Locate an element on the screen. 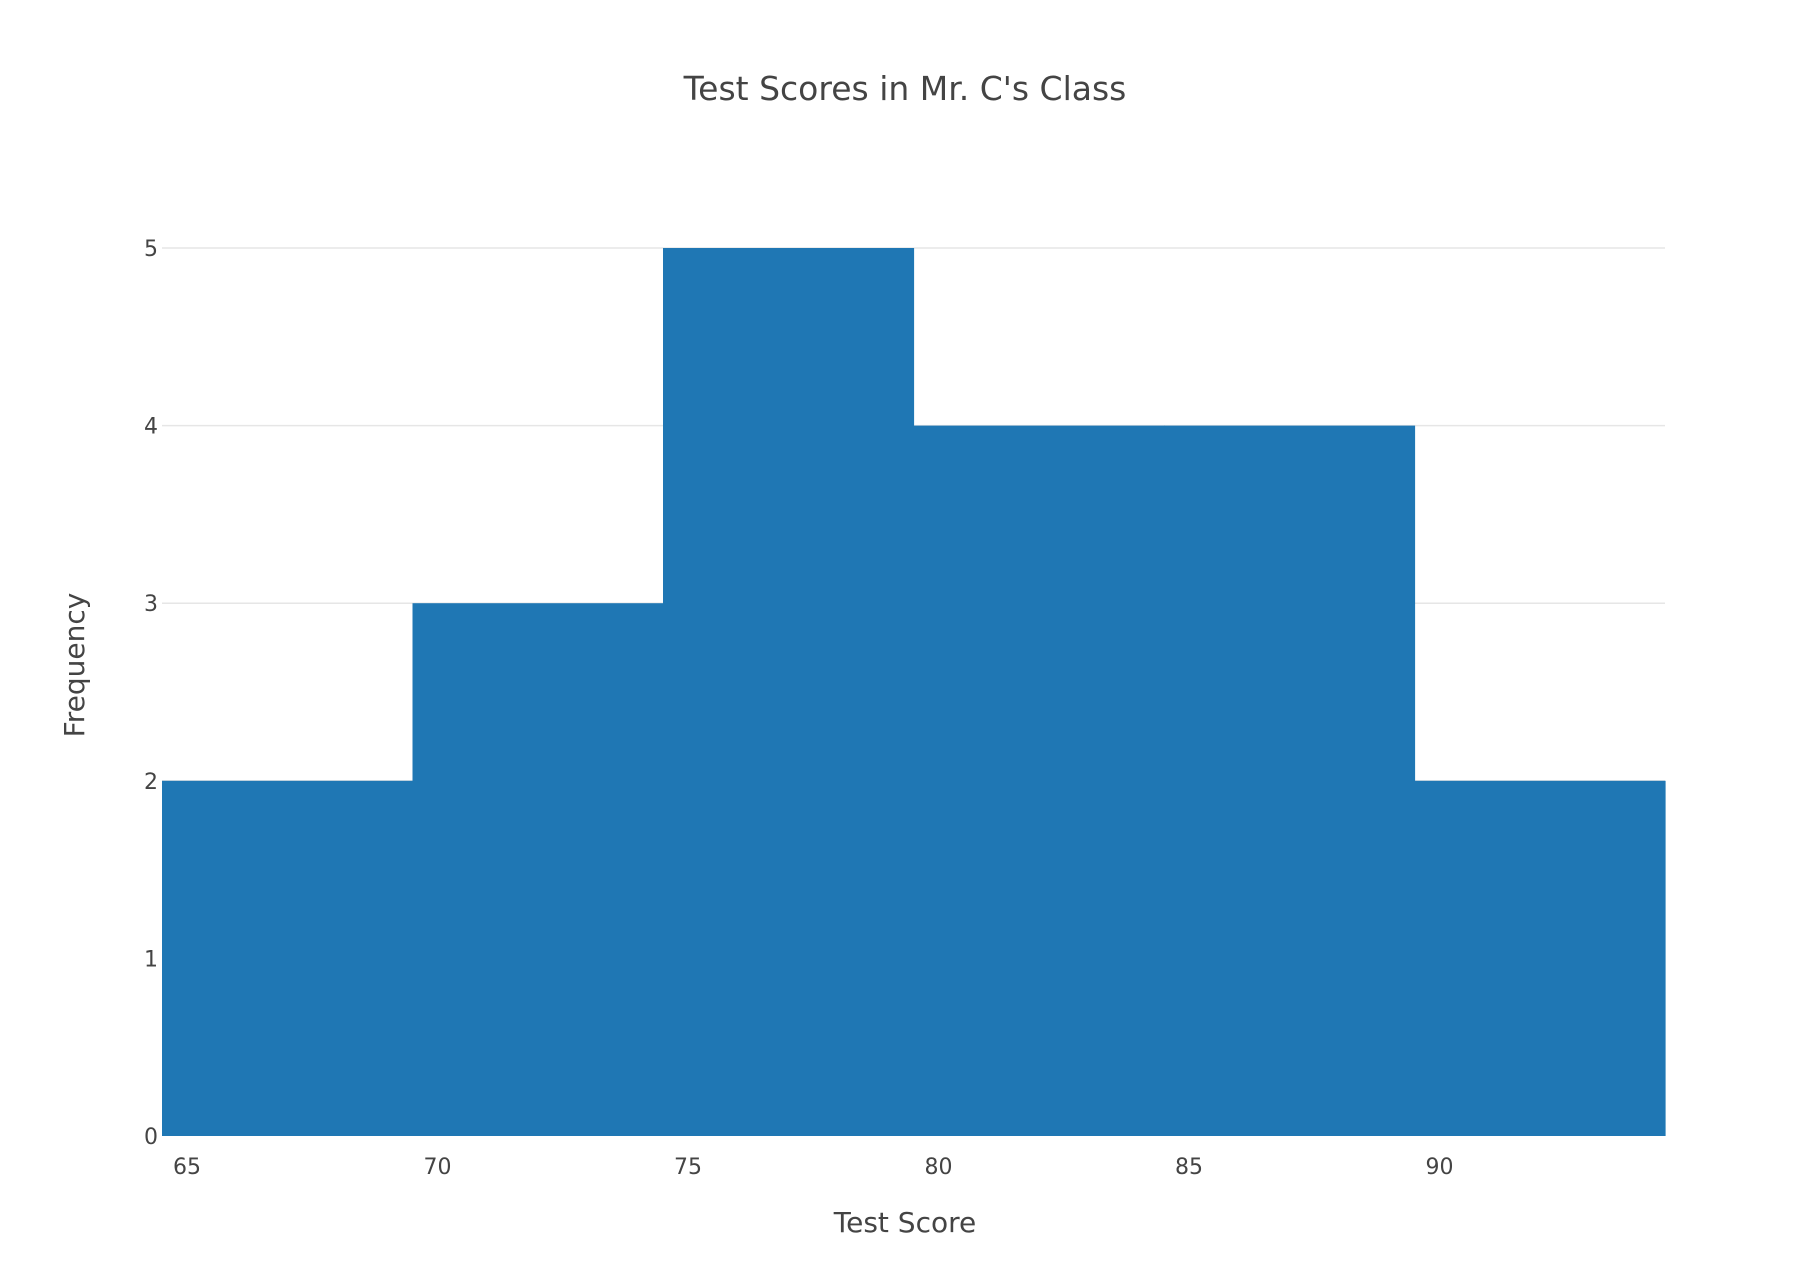 Image resolution: width=1810 pixels, height=1284 pixels. y-tick-label: 1 is located at coordinates (151, 959).